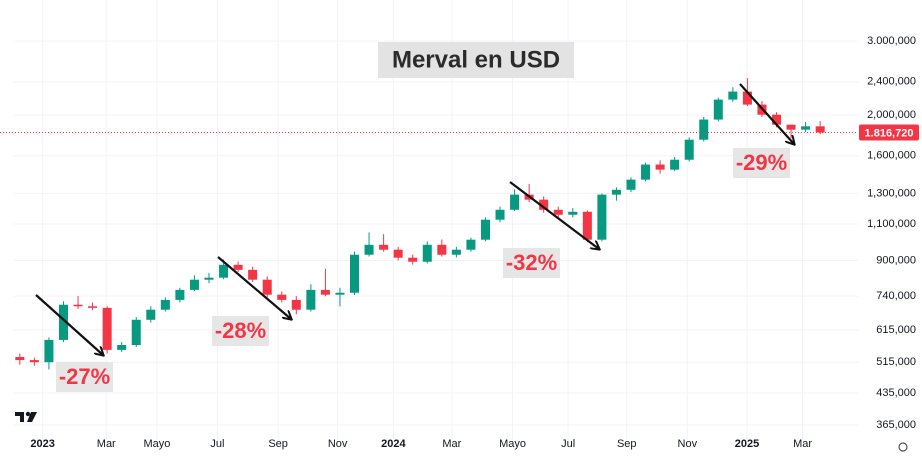 This screenshot has width=922, height=457. I want to click on y-tick-label: 435,000, so click(896, 393).